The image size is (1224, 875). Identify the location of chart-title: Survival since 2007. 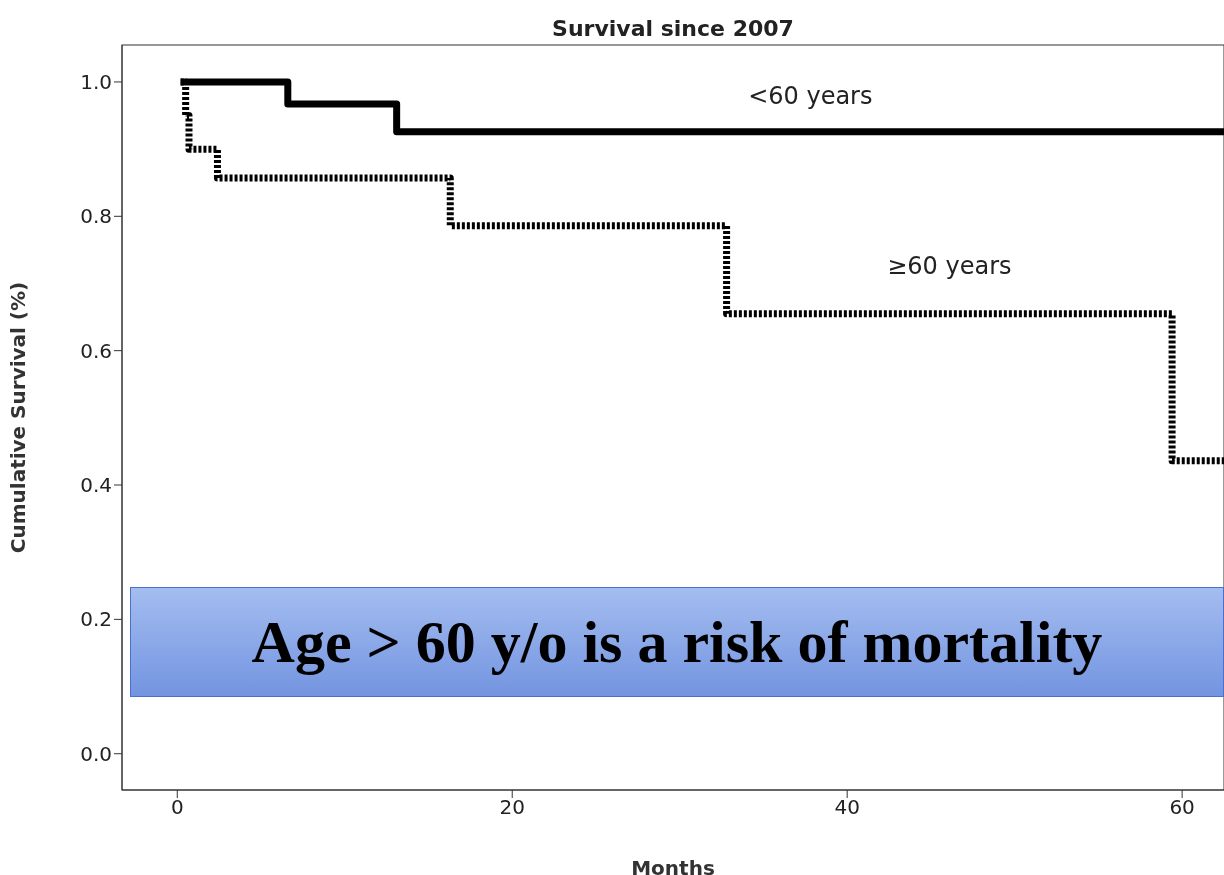
(673, 28).